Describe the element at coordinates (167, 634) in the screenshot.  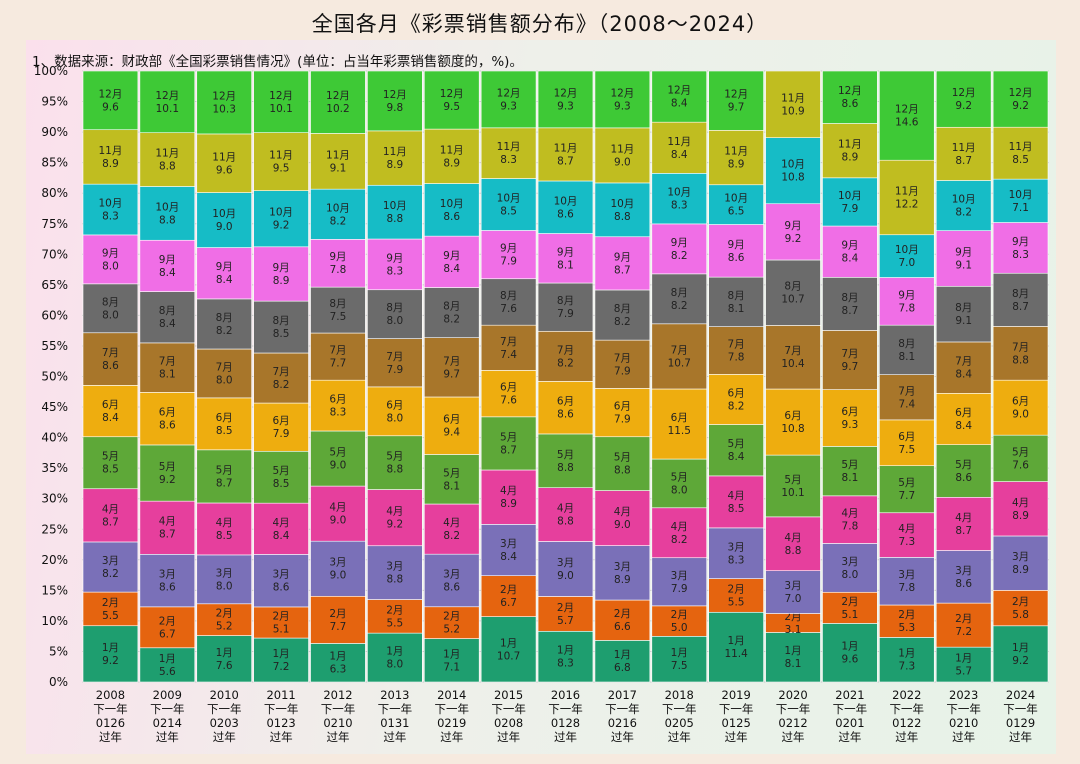
I see `segment-value-label: 6.7` at that location.